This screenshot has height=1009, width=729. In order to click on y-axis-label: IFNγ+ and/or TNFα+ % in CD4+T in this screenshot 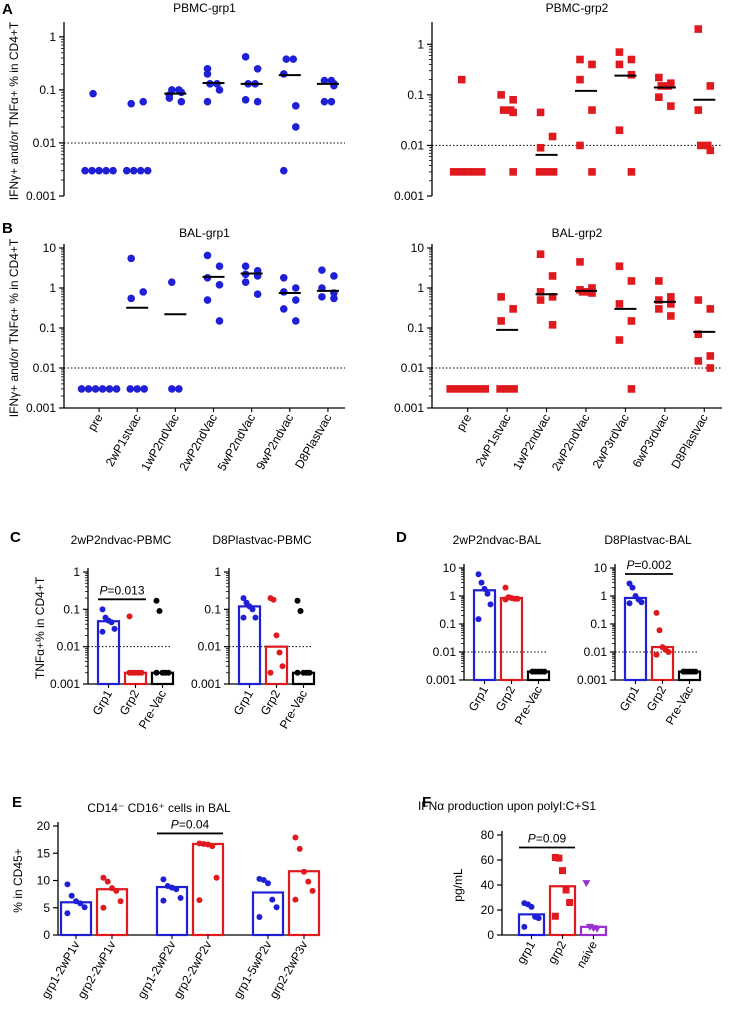, I will do `click(14, 327)`.